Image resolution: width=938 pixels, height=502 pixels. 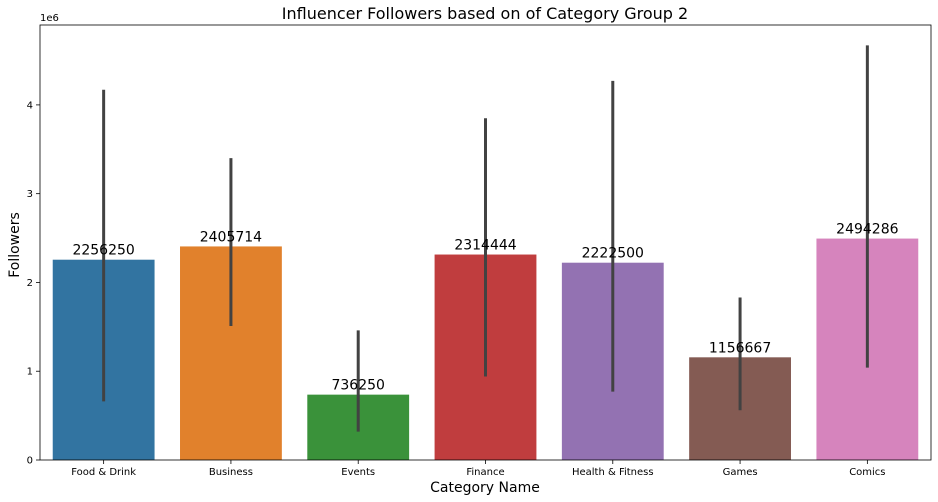 What do you see at coordinates (103, 472) in the screenshot?
I see `x-tick-label: Food & Drink` at bounding box center [103, 472].